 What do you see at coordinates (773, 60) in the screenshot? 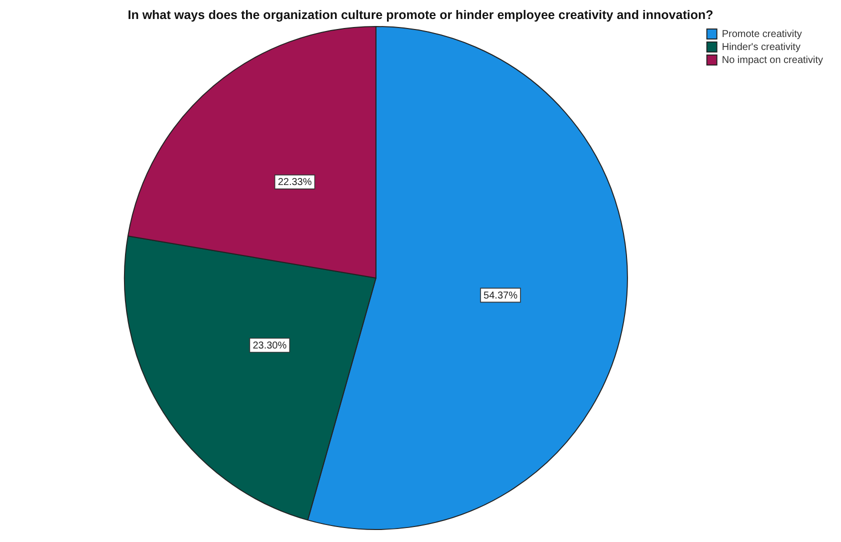
I see `legend-label: No impact on creativity` at bounding box center [773, 60].